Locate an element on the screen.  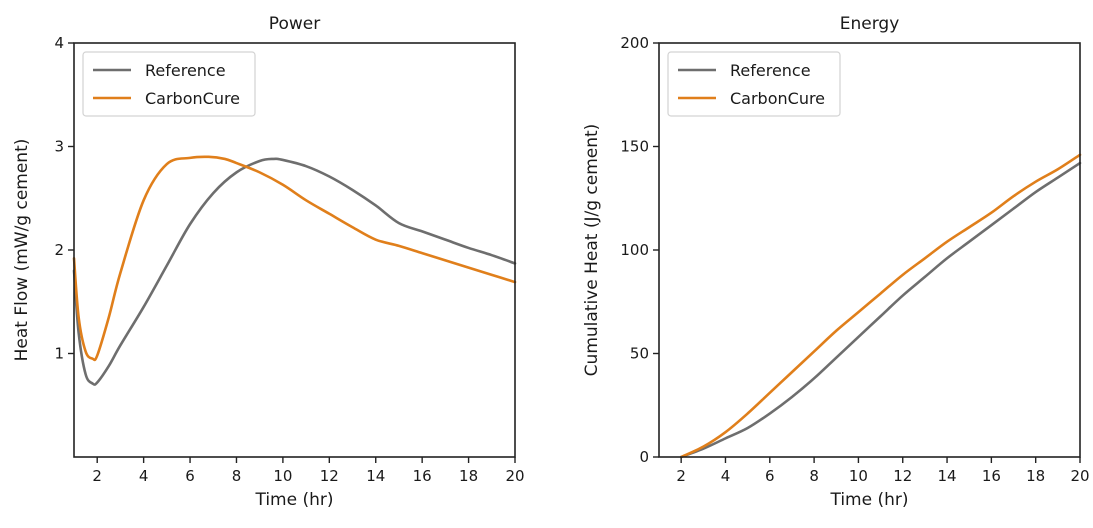
power-x-tick-label: 20 is located at coordinates (514, 476).